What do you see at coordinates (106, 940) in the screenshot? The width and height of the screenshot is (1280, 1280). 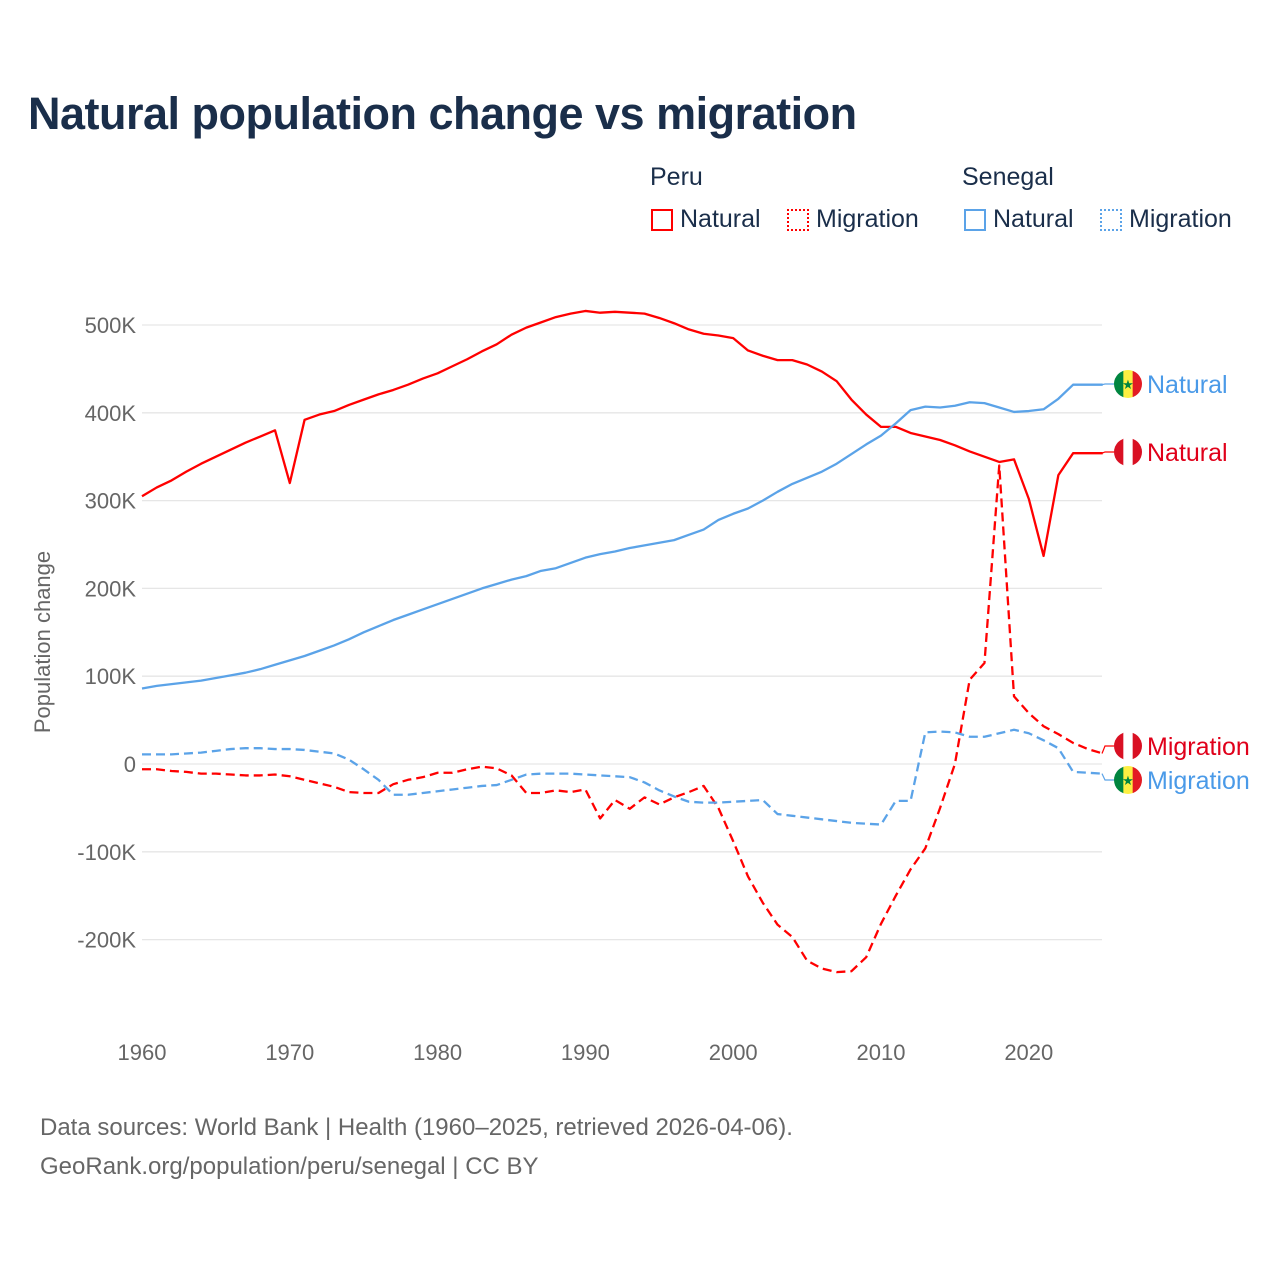 I see `y-tick-label: -200K` at bounding box center [106, 940].